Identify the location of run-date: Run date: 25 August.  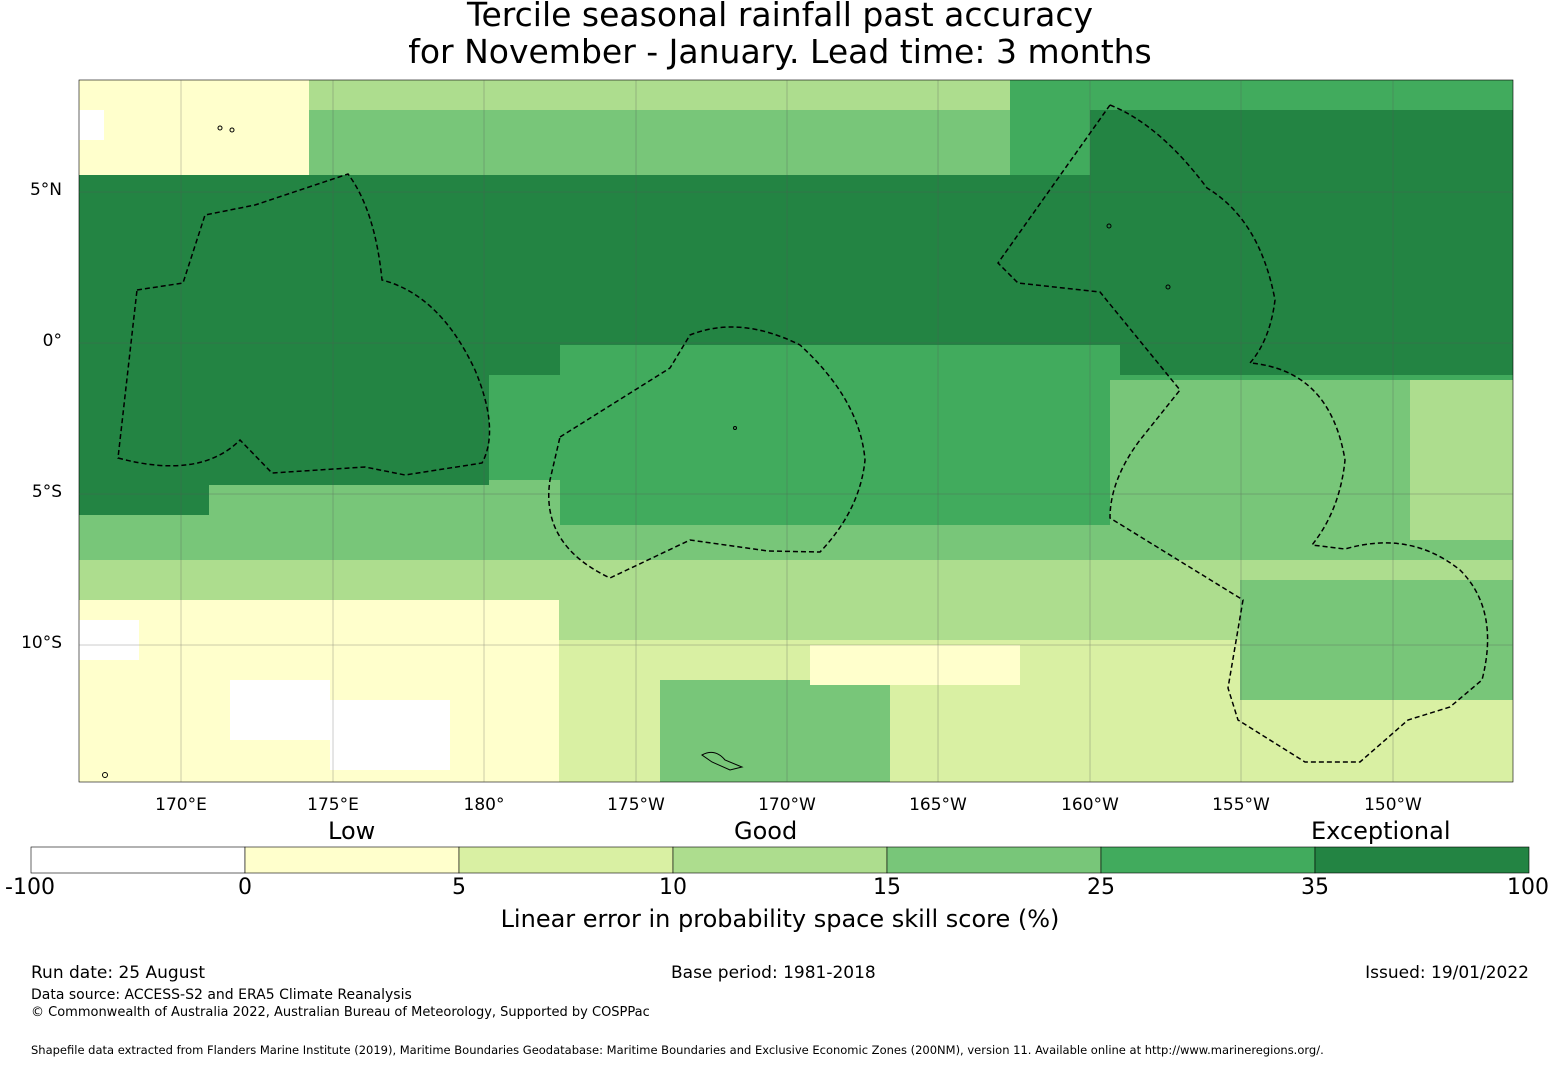
(118, 973).